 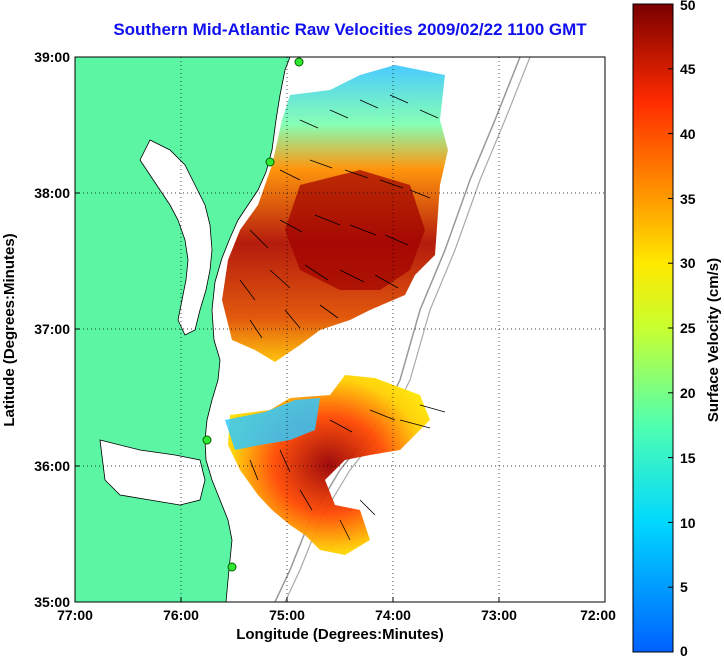 What do you see at coordinates (688, 523) in the screenshot?
I see `colorbar-tick-label: 10` at bounding box center [688, 523].